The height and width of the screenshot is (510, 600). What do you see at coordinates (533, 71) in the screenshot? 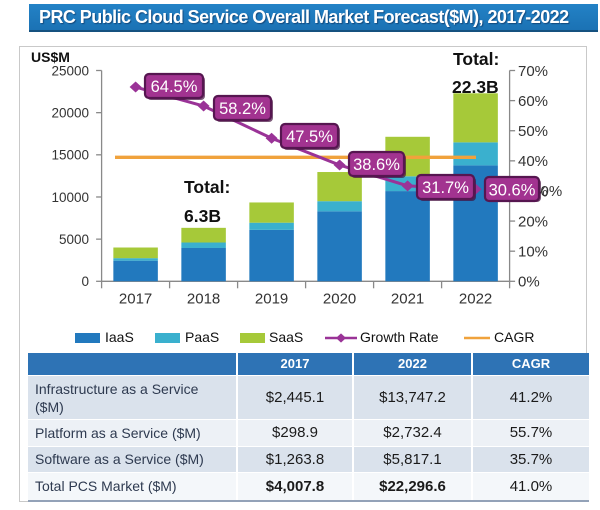
I see `svg-text: 70%` at bounding box center [533, 71].